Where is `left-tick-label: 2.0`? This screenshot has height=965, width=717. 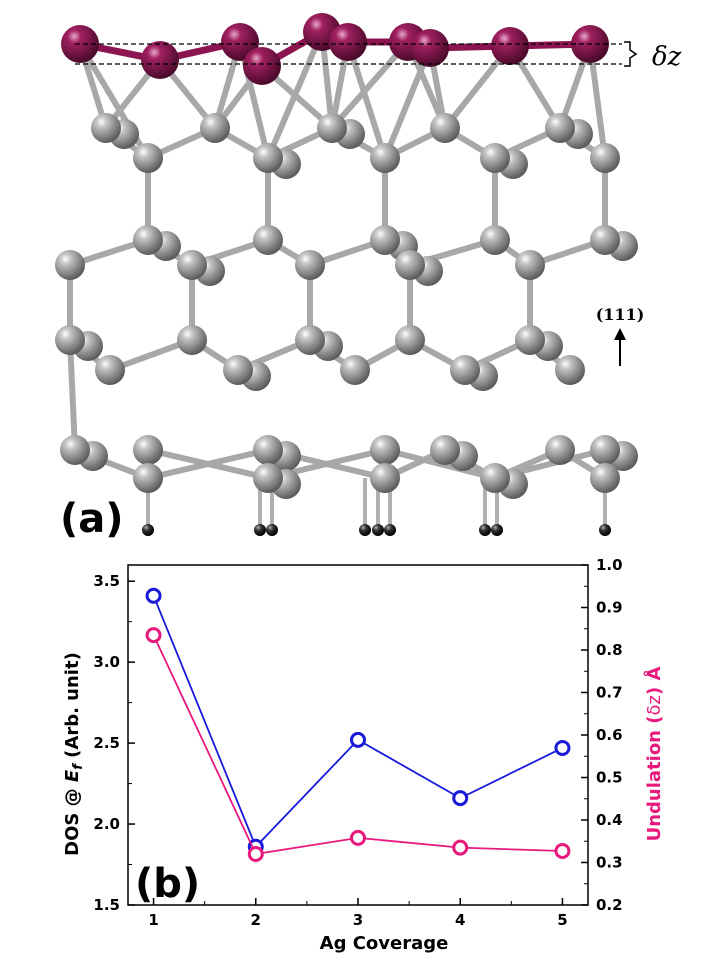
left-tick-label: 2.0 is located at coordinates (106, 824).